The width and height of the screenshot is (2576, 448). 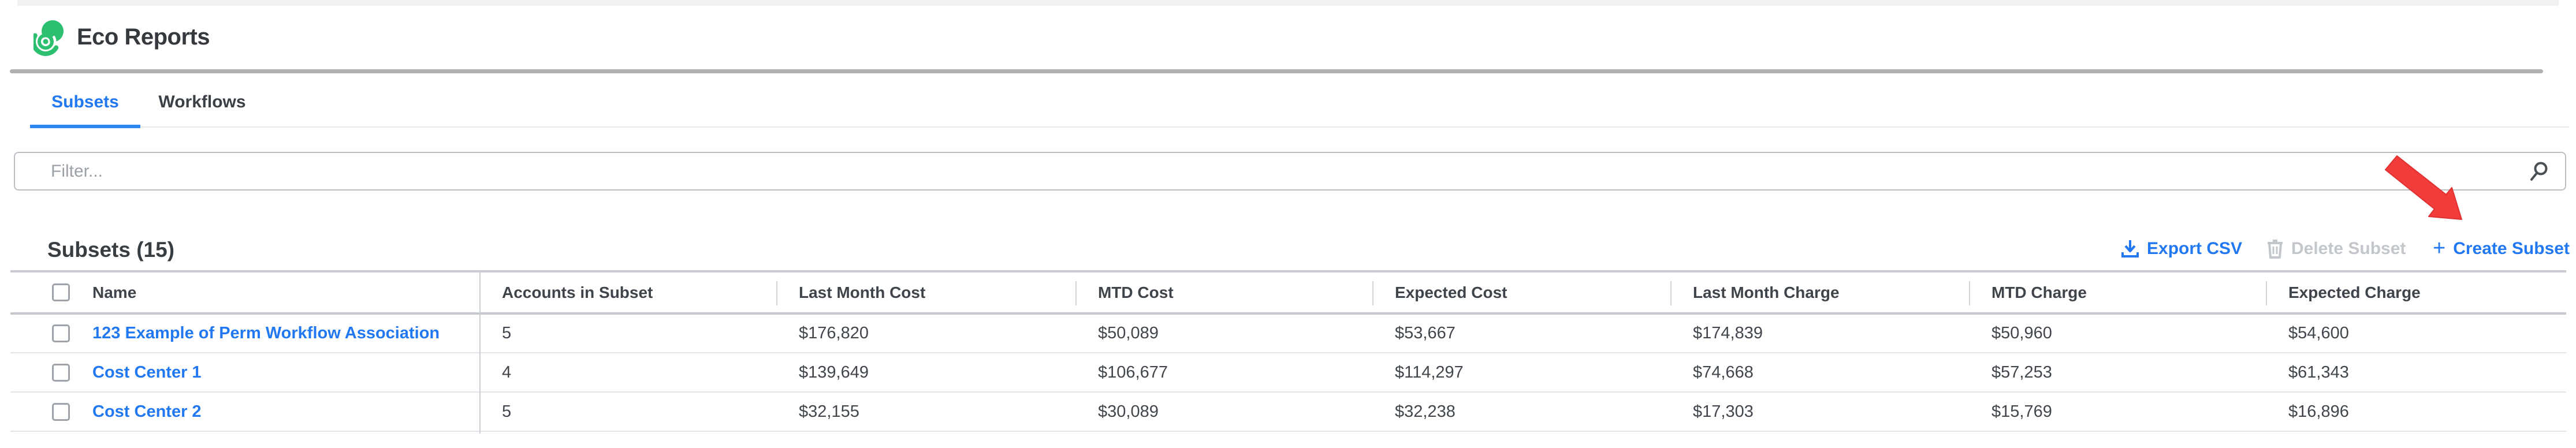 What do you see at coordinates (1724, 411) in the screenshot?
I see `cell-last-month-charge: $17,303` at bounding box center [1724, 411].